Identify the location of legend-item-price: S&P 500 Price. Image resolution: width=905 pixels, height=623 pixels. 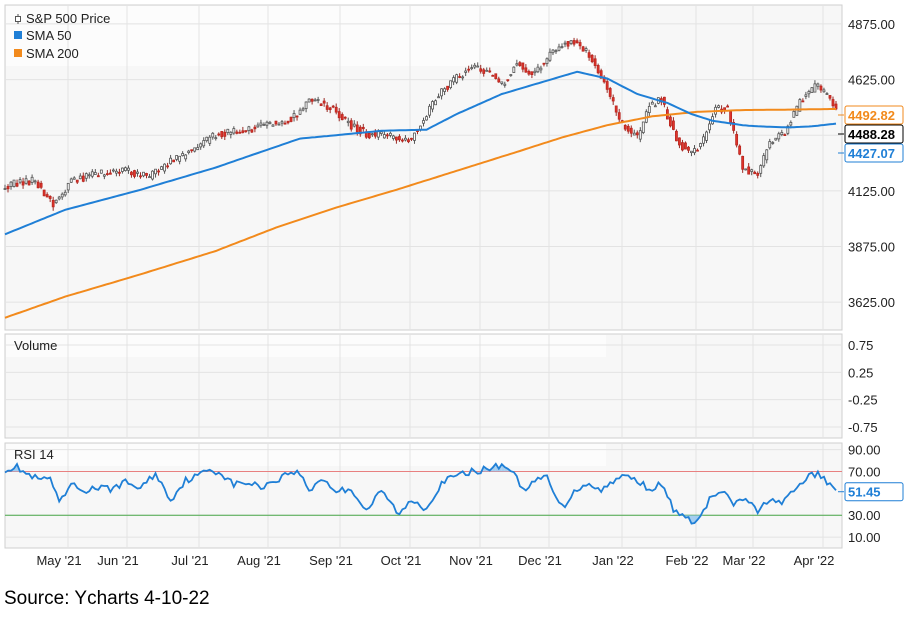
(63, 18).